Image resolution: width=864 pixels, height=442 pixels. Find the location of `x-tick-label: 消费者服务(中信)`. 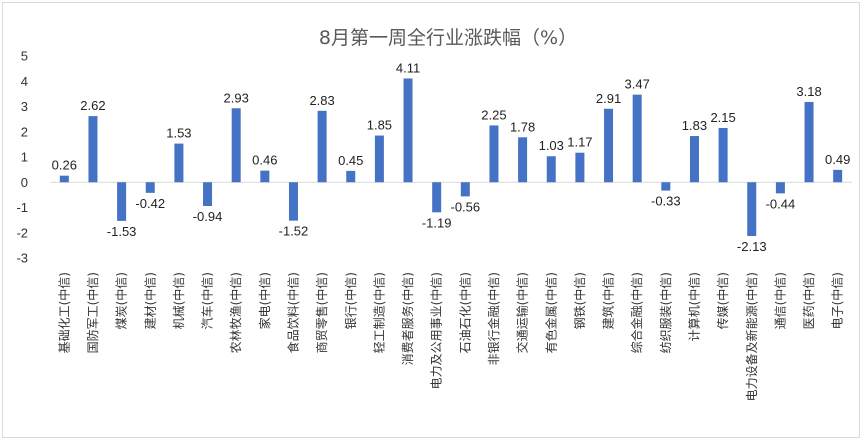

x-tick-label: 消费者服务(中信) is located at coordinates (407, 318).